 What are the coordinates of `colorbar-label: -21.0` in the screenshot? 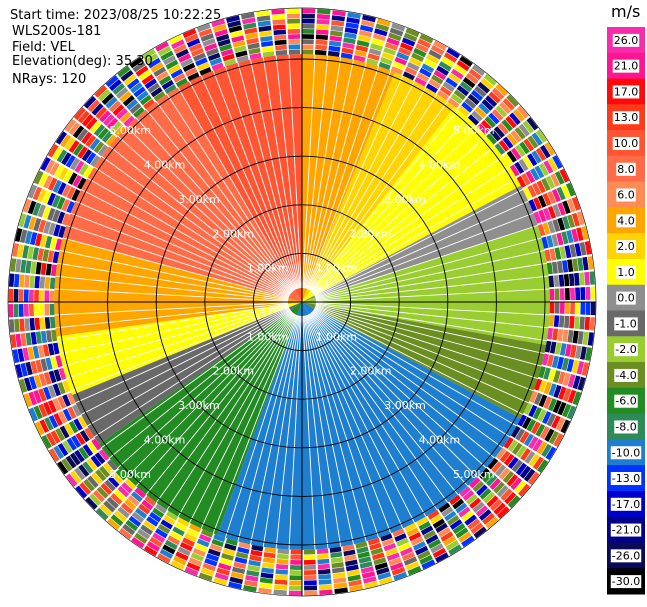 It's located at (626, 530).